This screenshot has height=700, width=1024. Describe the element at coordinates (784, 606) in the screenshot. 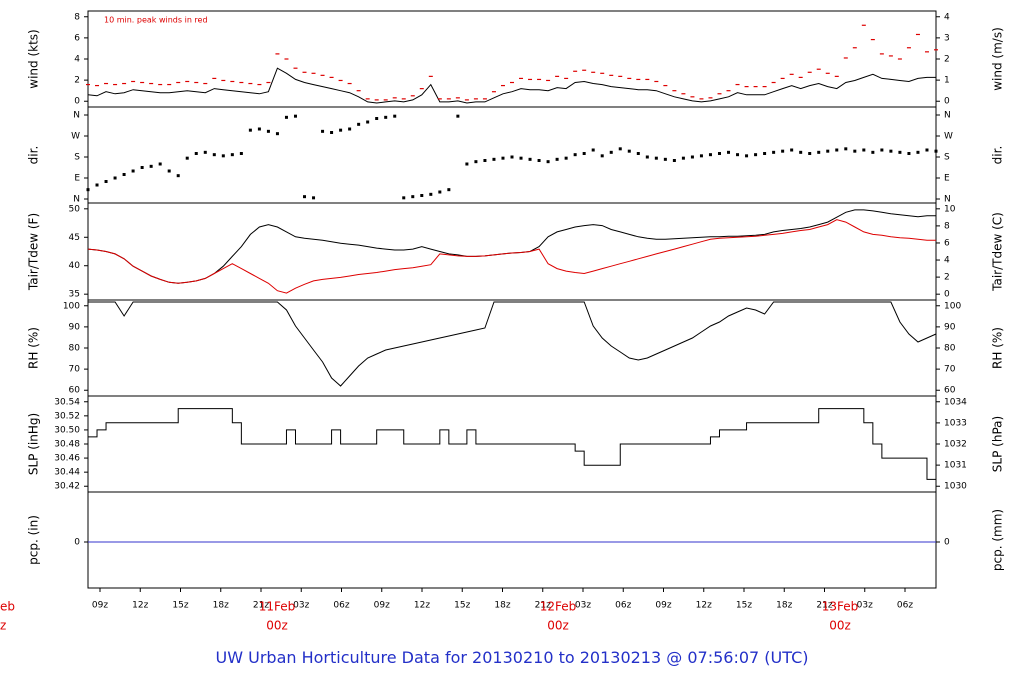

I see `x-tick-label: 18z` at that location.